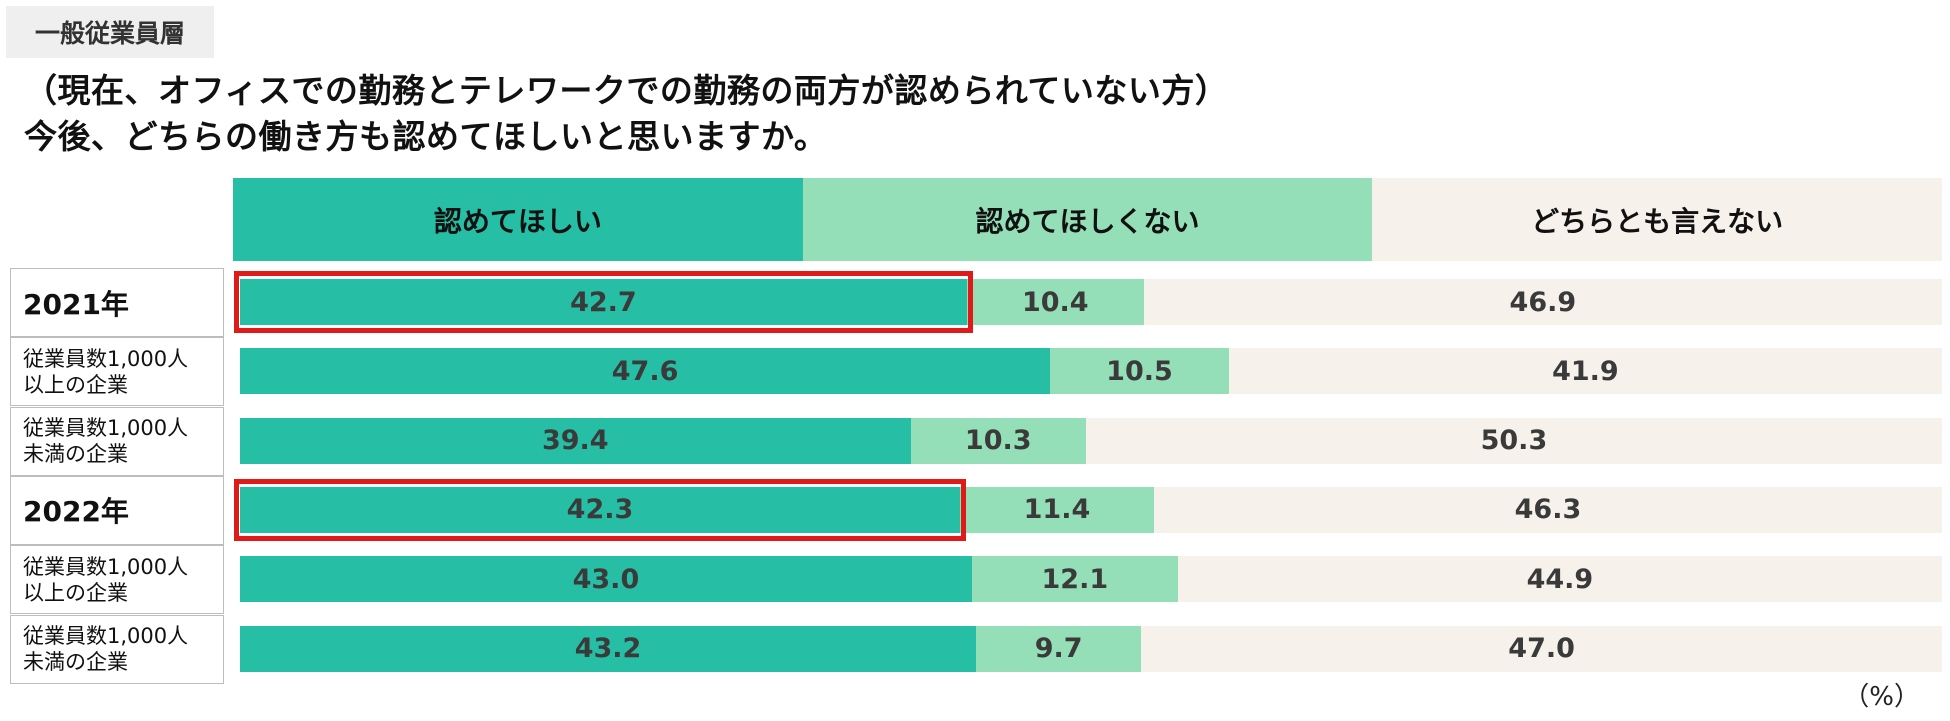  What do you see at coordinates (426, 136) in the screenshot?
I see `question-title-line2: 今後、どちらの働き方も認めてほしいと思いますか。` at bounding box center [426, 136].